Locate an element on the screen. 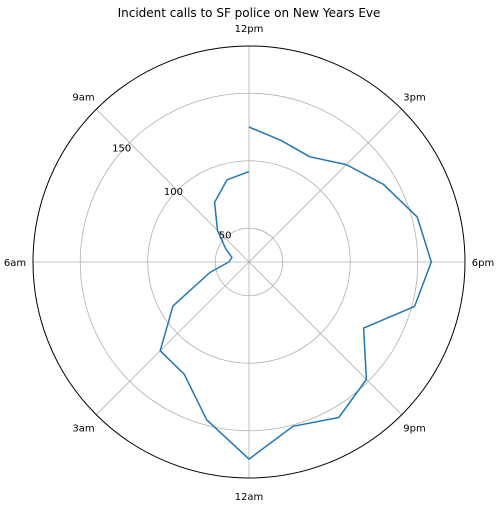 This screenshot has height=506, width=499. theta-tick-label: 9pm is located at coordinates (414, 428).